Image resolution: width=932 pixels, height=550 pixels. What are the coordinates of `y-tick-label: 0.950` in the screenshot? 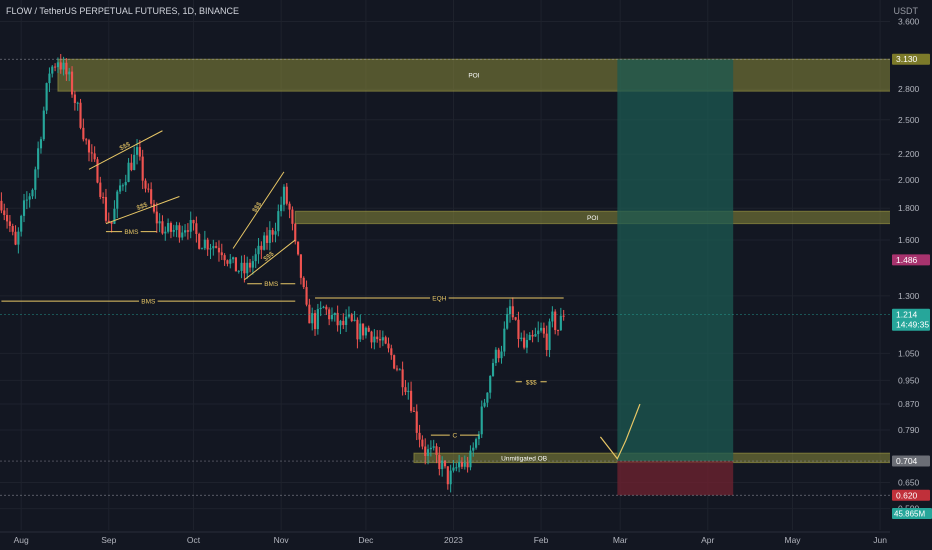 It's located at (909, 380).